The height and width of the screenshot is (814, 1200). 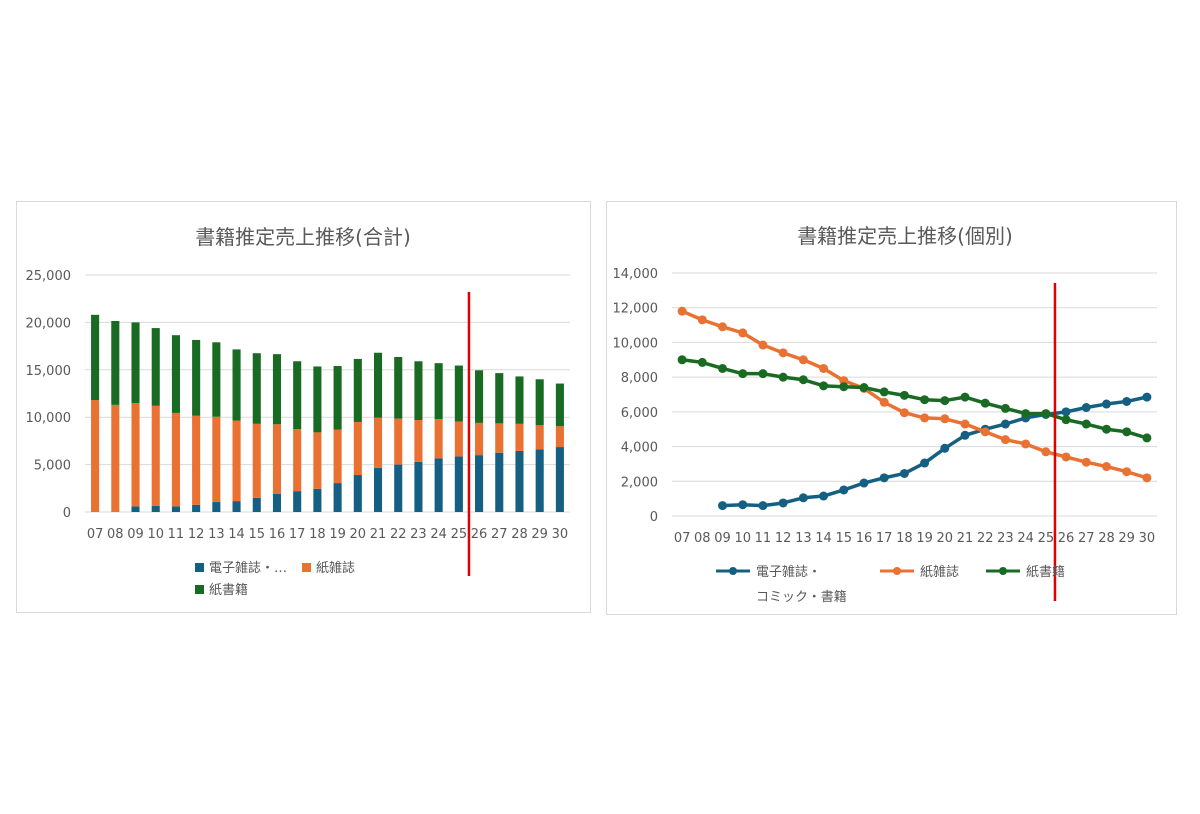 I want to click on y-tick-label: 20,000, so click(x=49, y=323).